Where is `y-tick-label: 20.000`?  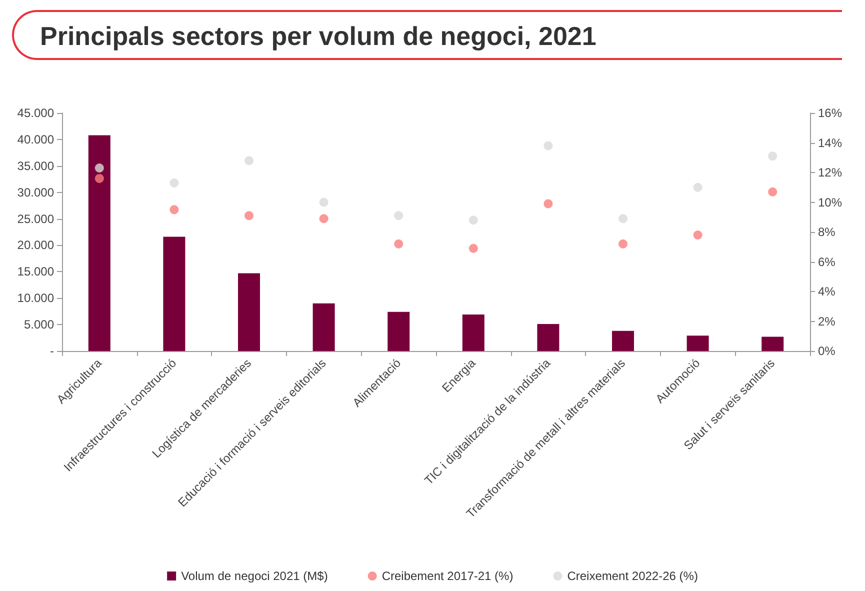 y-tick-label: 20.000 is located at coordinates (35, 245).